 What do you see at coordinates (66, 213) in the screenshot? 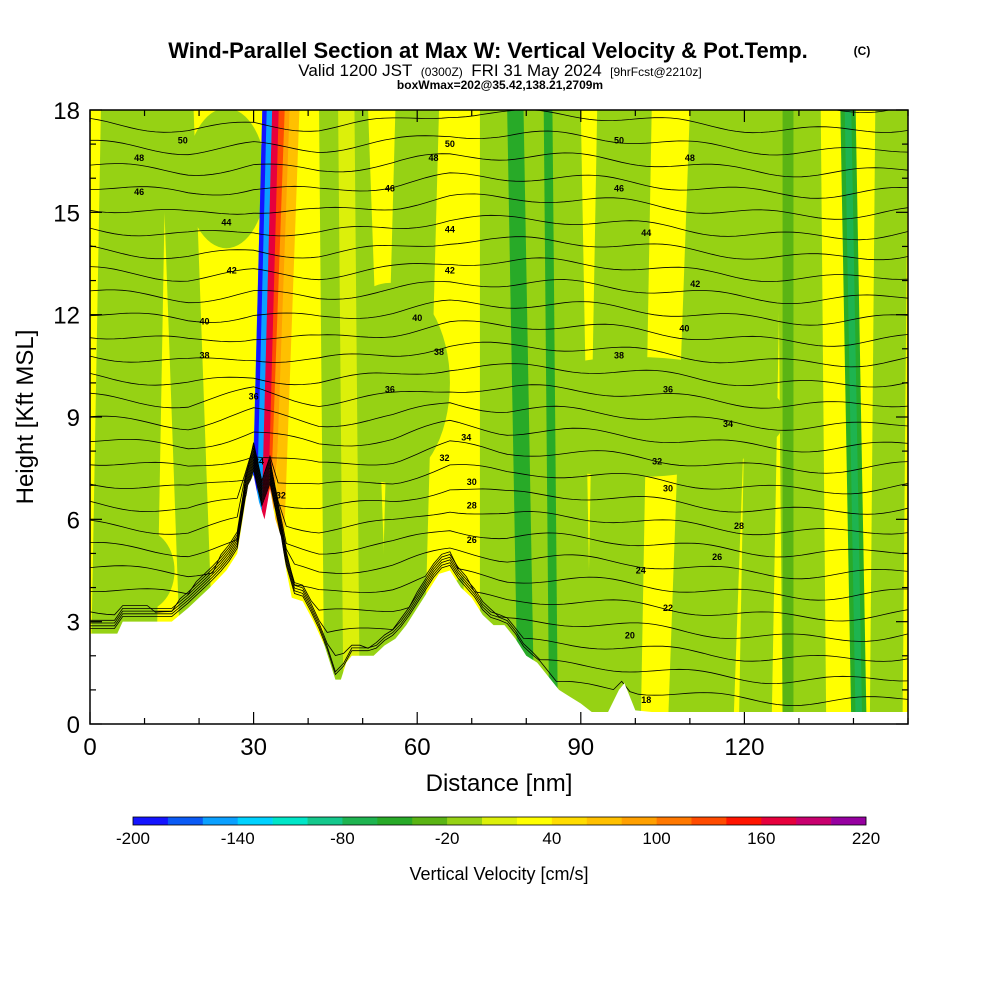
I see `y-tick-label: 15` at bounding box center [66, 213].